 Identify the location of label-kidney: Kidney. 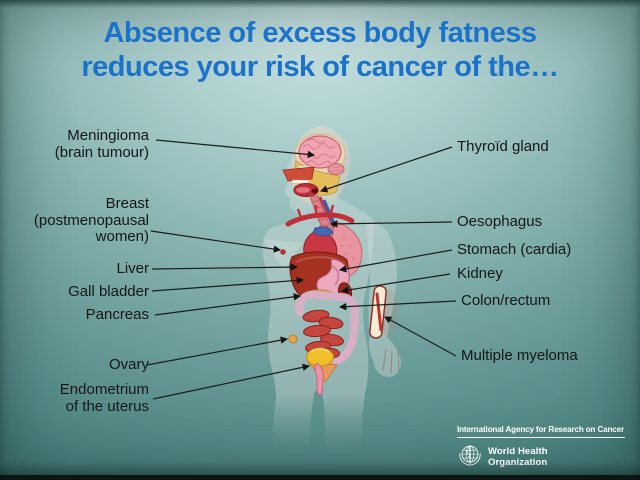
(480, 273).